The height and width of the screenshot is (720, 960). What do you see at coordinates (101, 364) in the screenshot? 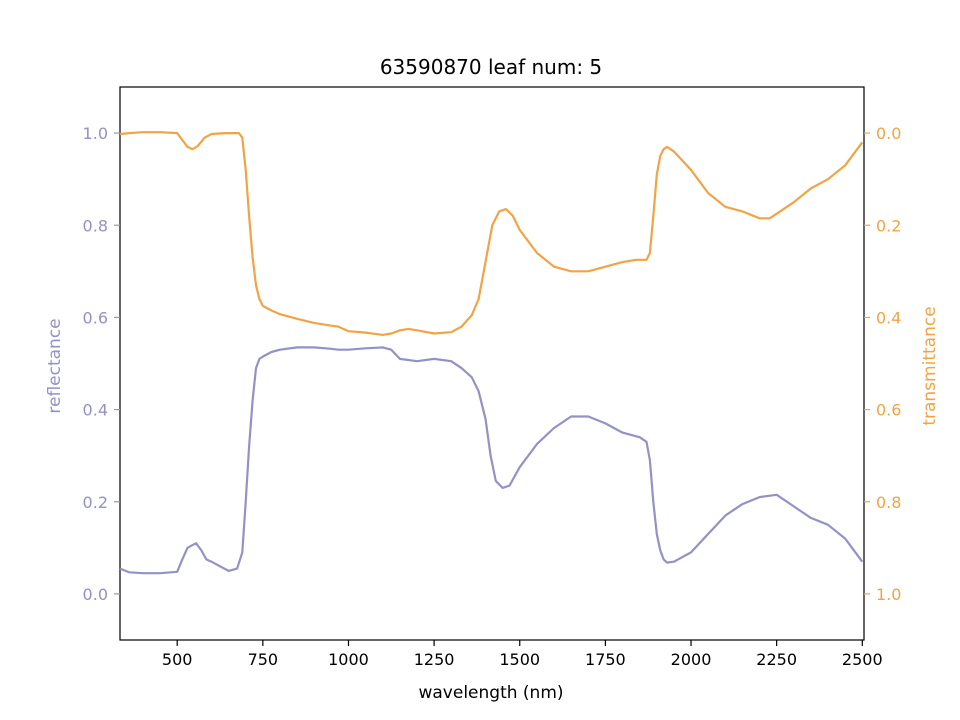
I see `y-axis-left: 0.0 0.2 0.4 0.6 0.8 1.0` at bounding box center [101, 364].